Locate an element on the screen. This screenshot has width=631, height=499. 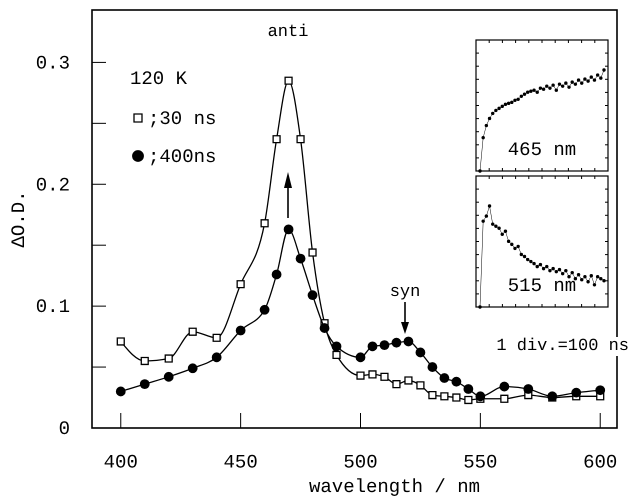
x-tick-label: 550 is located at coordinates (480, 462).